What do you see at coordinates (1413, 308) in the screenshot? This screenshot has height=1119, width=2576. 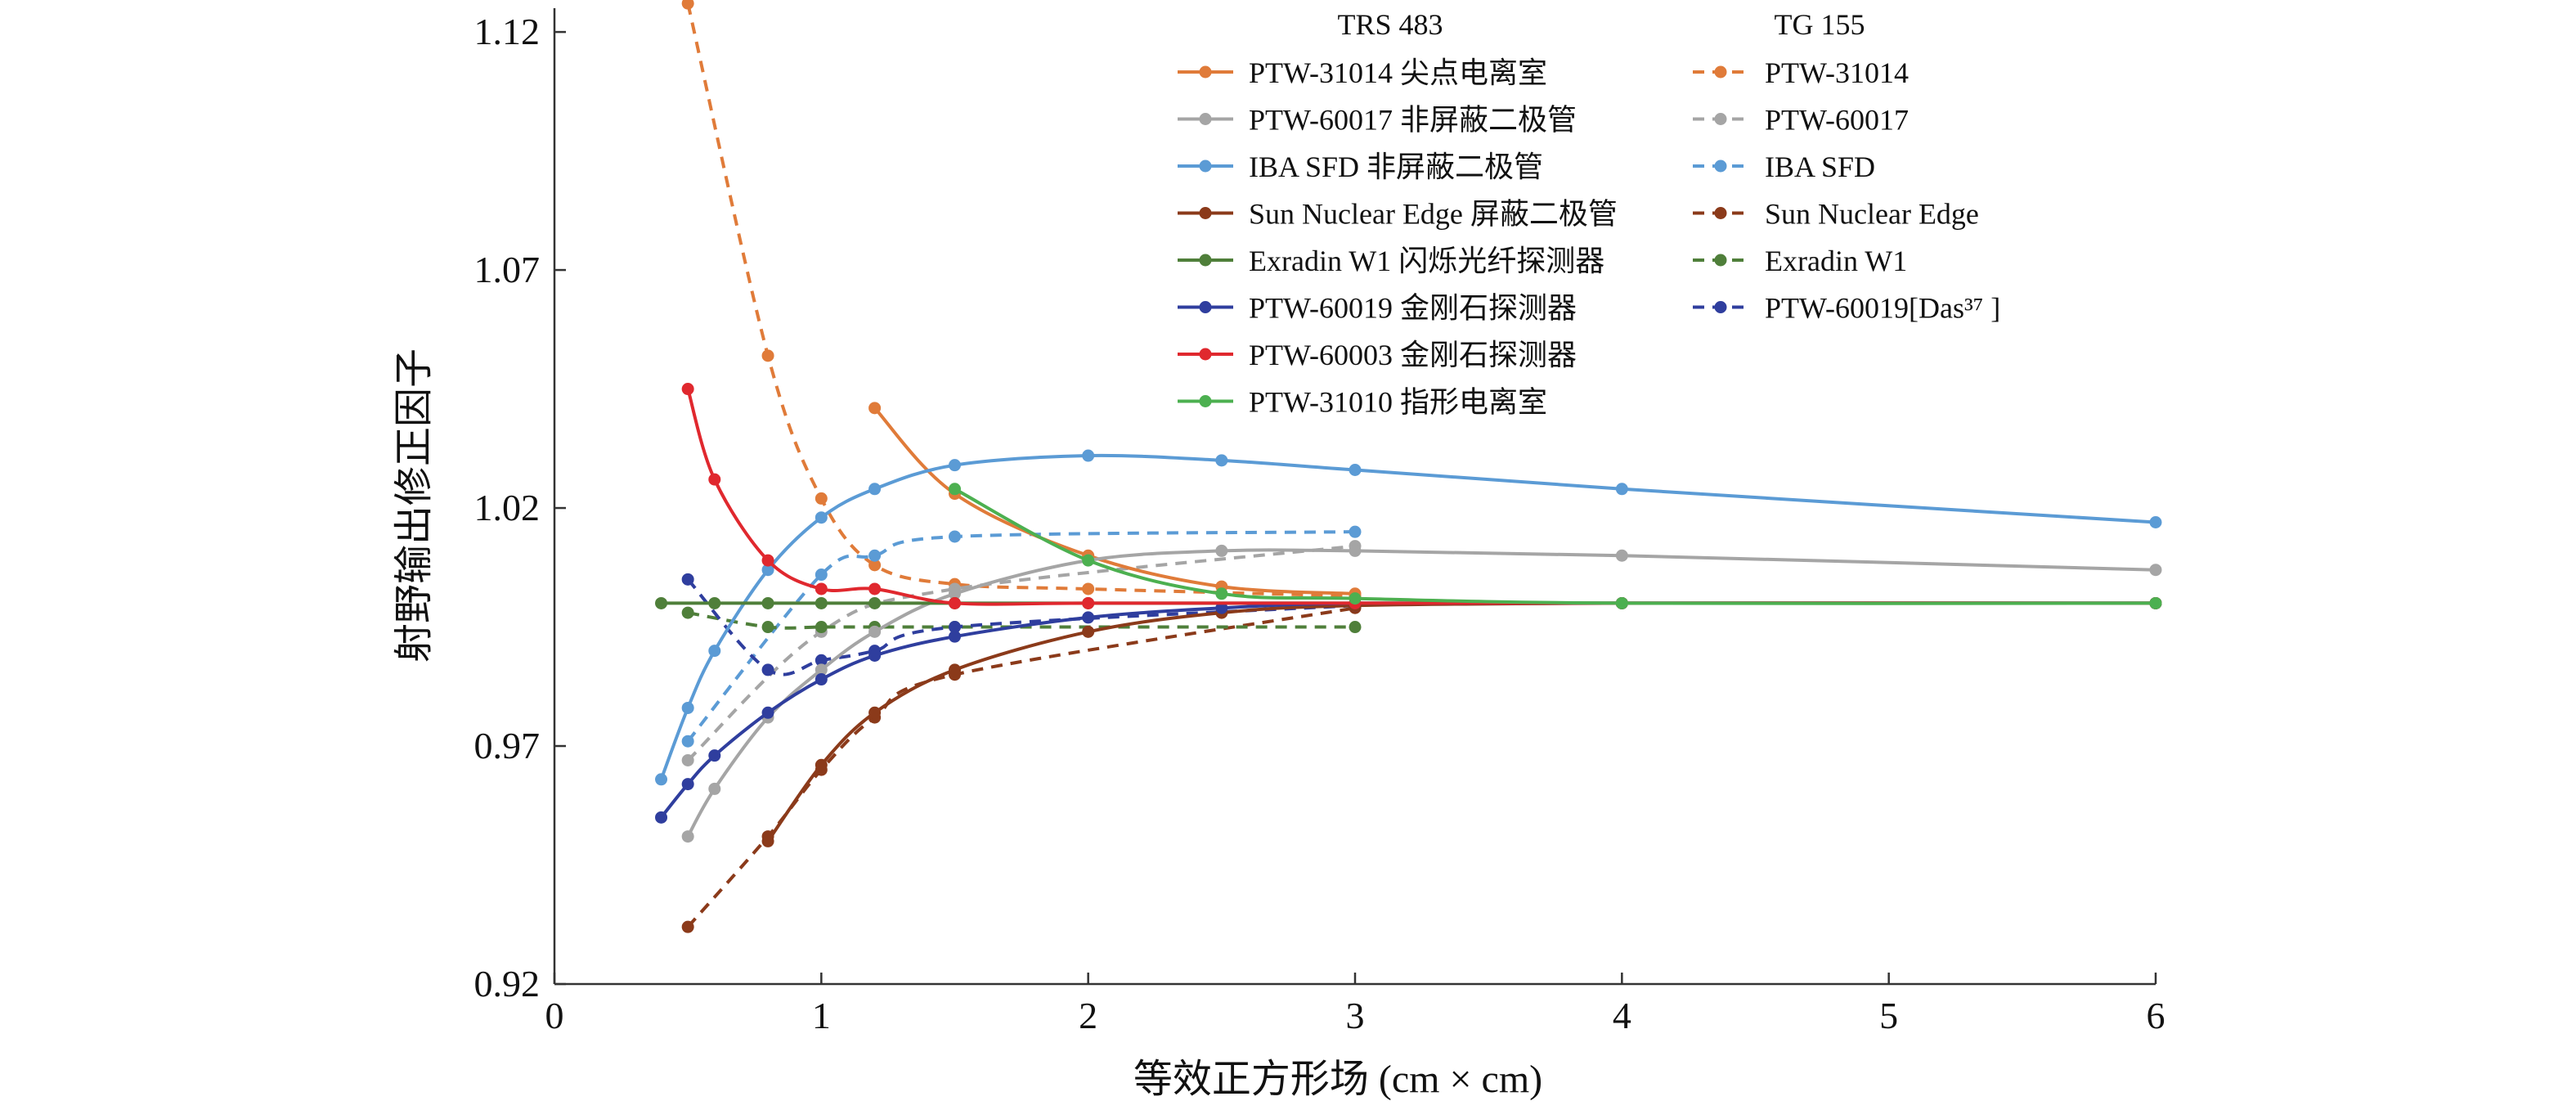 I see `legend-label: PTW-60019 金刚石探测器` at bounding box center [1413, 308].